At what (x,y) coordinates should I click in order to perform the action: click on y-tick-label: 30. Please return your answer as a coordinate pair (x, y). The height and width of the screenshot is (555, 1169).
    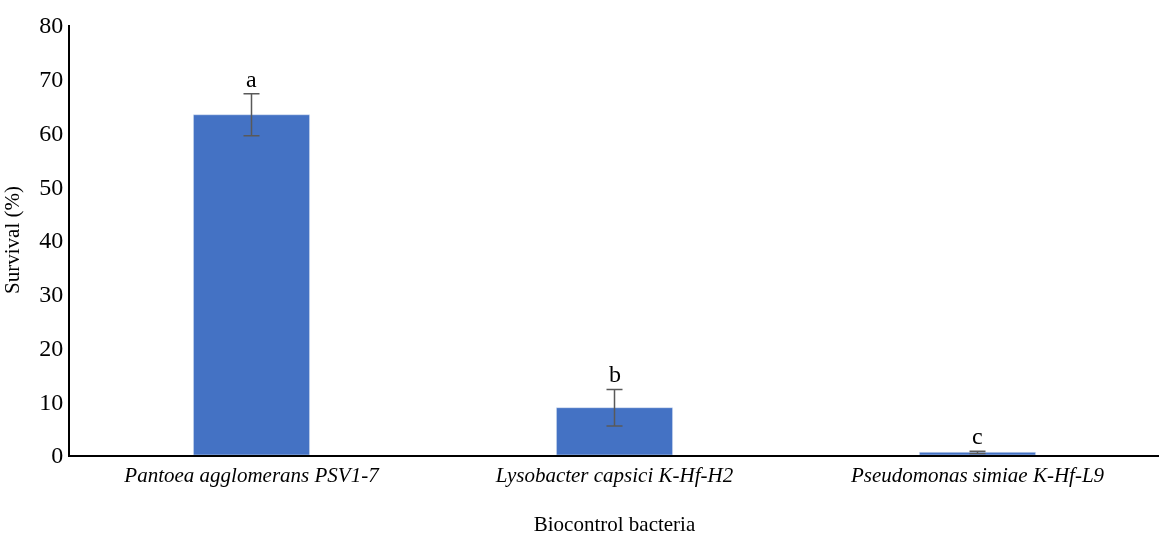
    Looking at the image, I should click on (51, 294).